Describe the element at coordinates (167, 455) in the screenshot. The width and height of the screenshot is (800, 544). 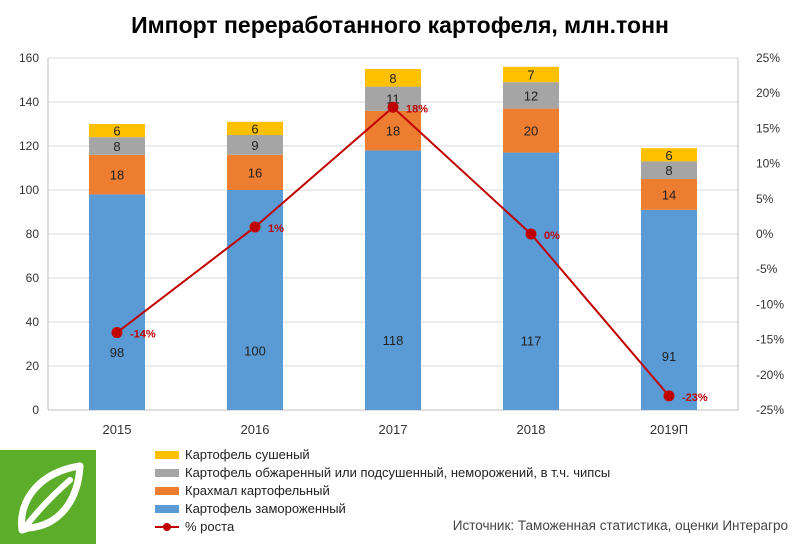
I see `legend-swatch-dried` at that location.